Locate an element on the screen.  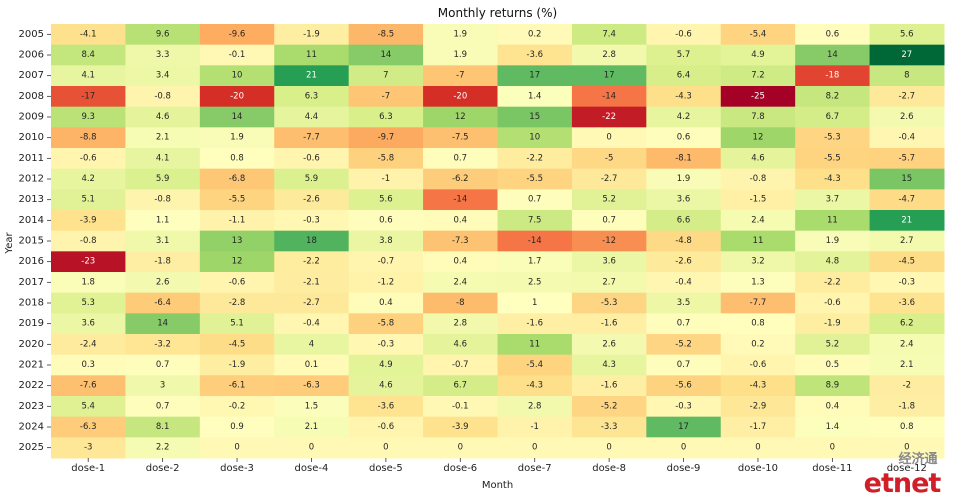
heatmap-cell-label: -8.1 is located at coordinates (683, 158).